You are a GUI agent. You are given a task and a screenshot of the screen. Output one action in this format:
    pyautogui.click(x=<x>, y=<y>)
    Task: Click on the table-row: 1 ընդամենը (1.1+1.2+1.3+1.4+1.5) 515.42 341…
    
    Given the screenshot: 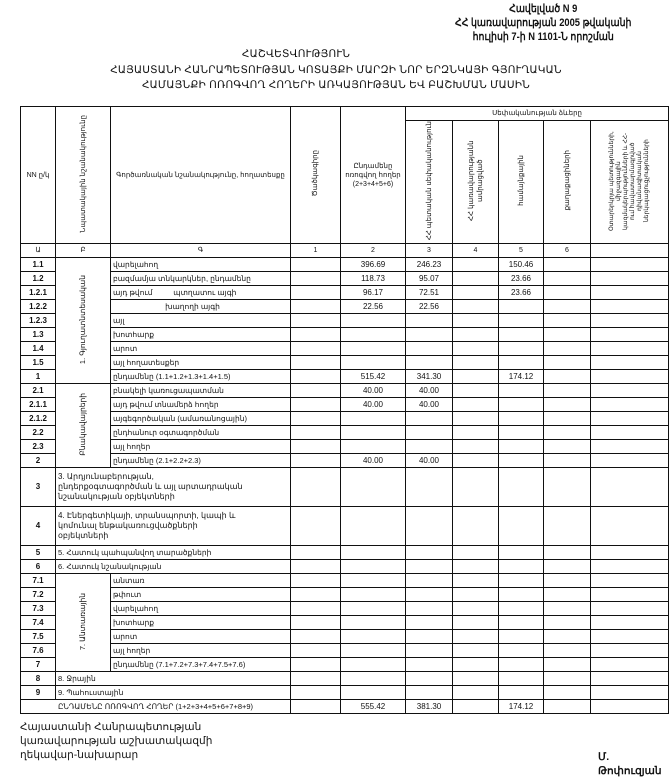 What is the action you would take?
    pyautogui.click(x=345, y=377)
    